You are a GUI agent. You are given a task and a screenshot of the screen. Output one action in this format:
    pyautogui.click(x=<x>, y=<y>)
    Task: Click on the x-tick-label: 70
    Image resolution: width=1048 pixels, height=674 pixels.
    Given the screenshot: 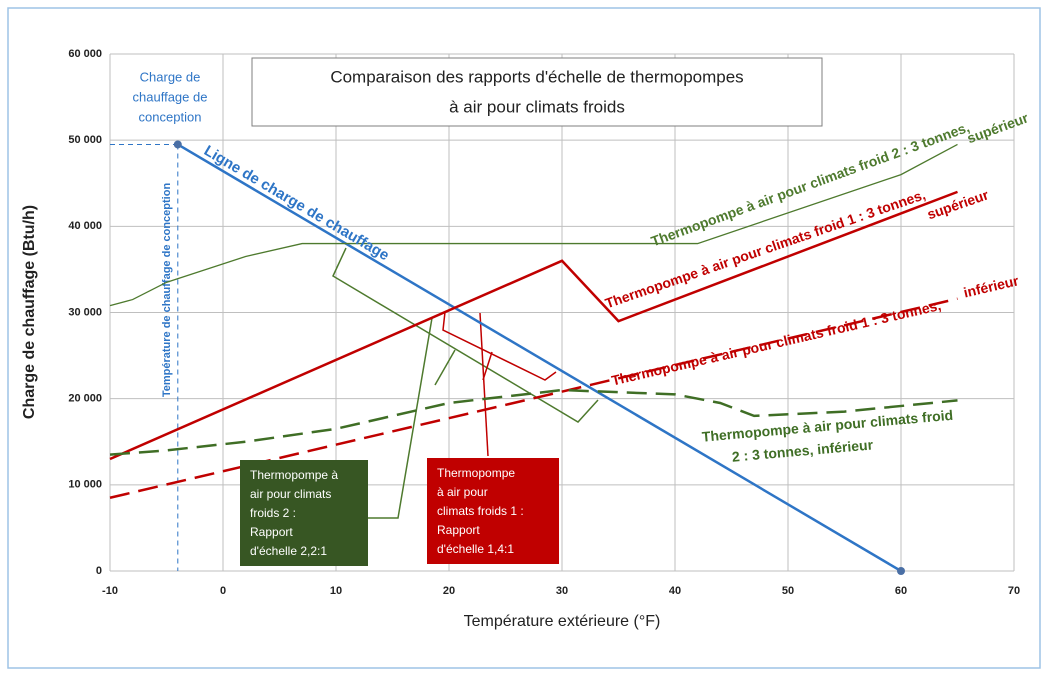 What is the action you would take?
    pyautogui.click(x=1014, y=591)
    